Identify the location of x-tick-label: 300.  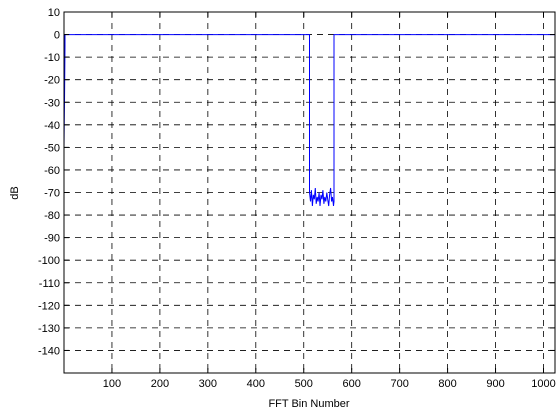
(208, 384).